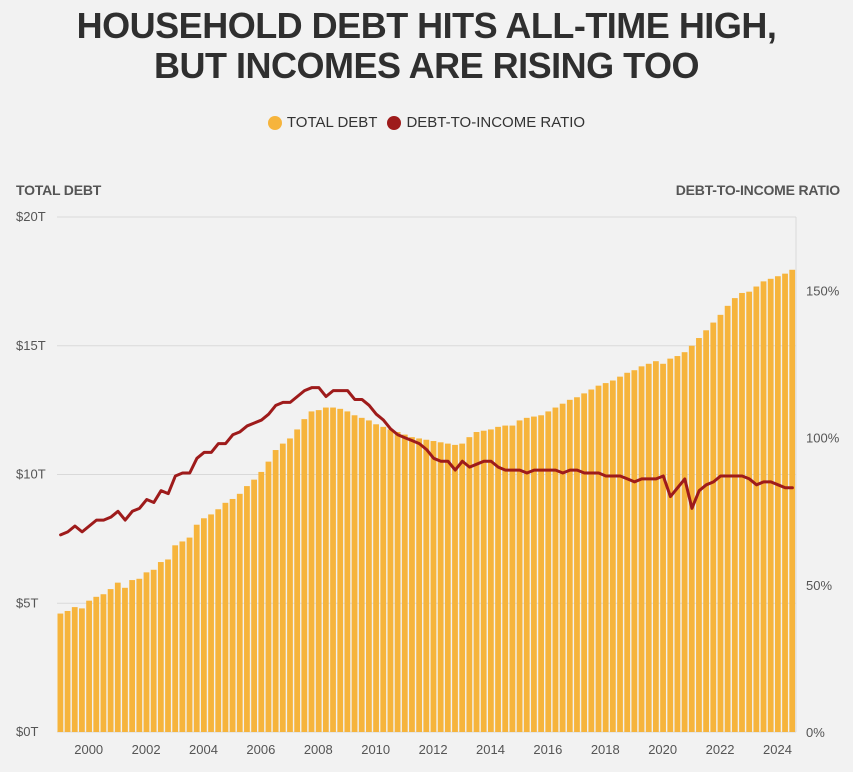  I want to click on right-axis-title: DEBT-TO-INCOME RATIO, so click(757, 190).